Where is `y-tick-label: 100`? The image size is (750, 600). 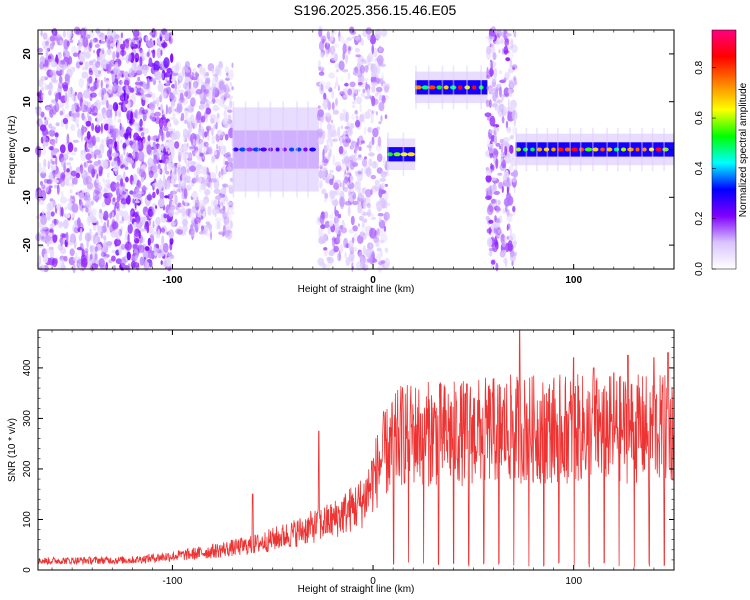 y-tick-label: 100 is located at coordinates (27, 519).